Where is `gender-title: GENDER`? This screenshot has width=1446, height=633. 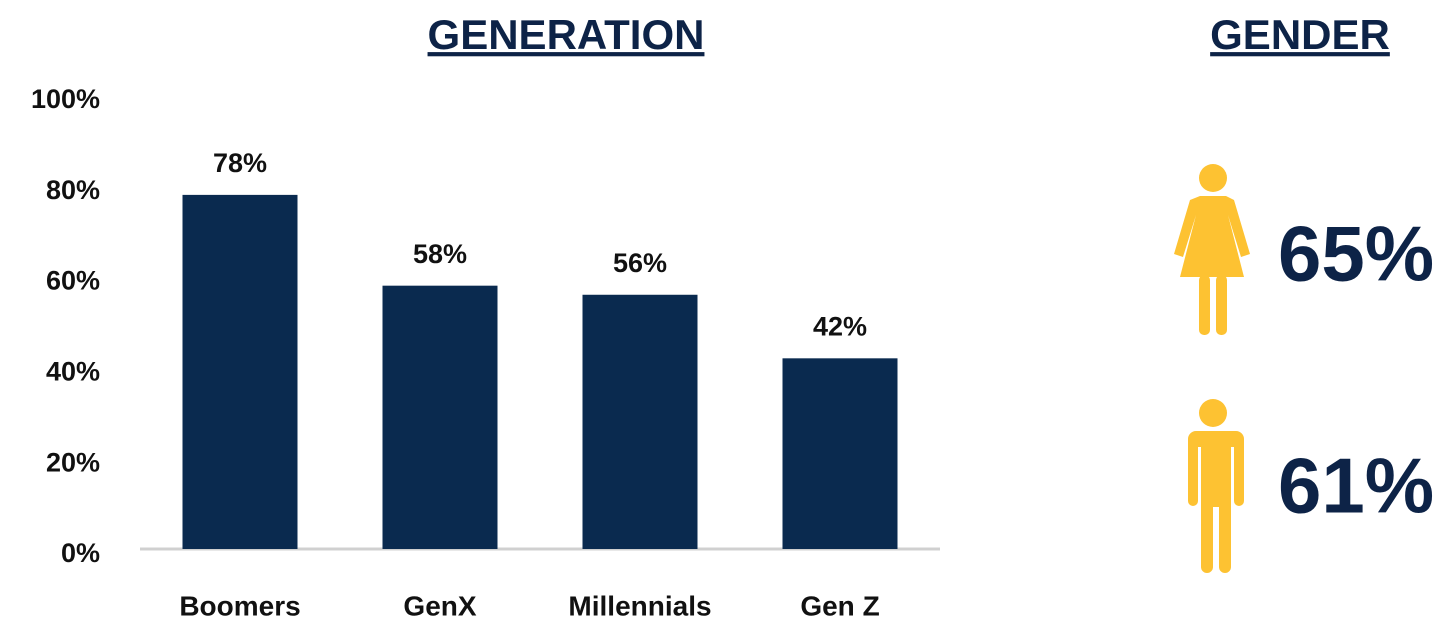 gender-title: GENDER is located at coordinates (1300, 34).